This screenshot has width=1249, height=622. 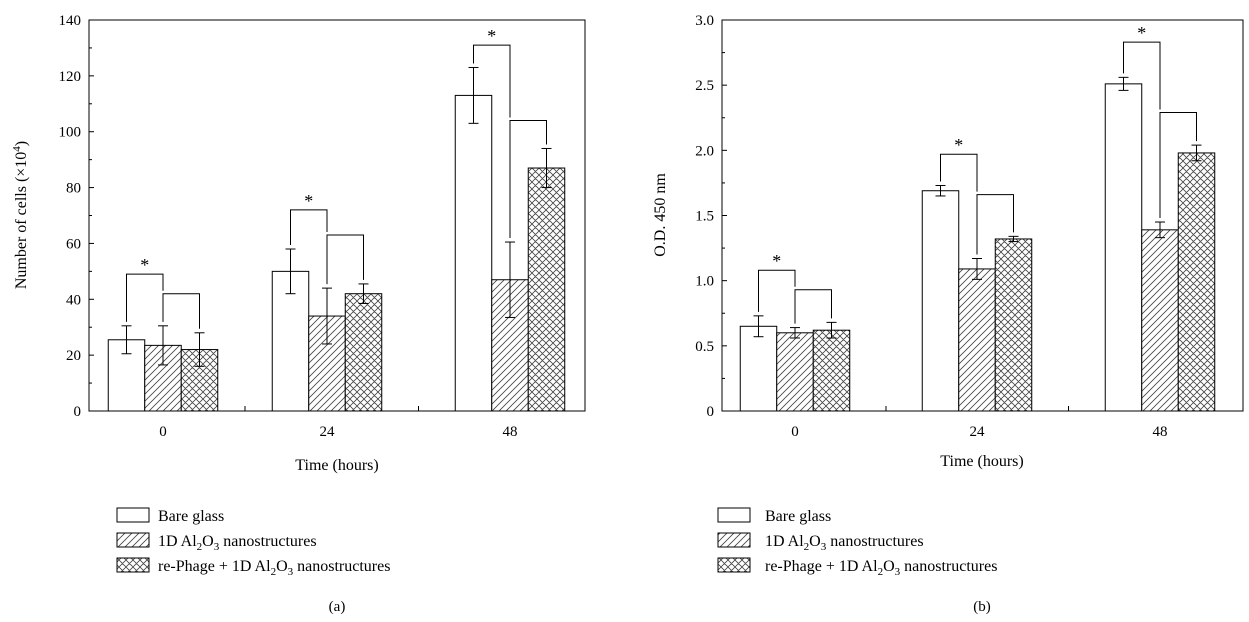 What do you see at coordinates (17, 149) in the screenshot?
I see `y-axis-label-exp: 4` at bounding box center [17, 149].